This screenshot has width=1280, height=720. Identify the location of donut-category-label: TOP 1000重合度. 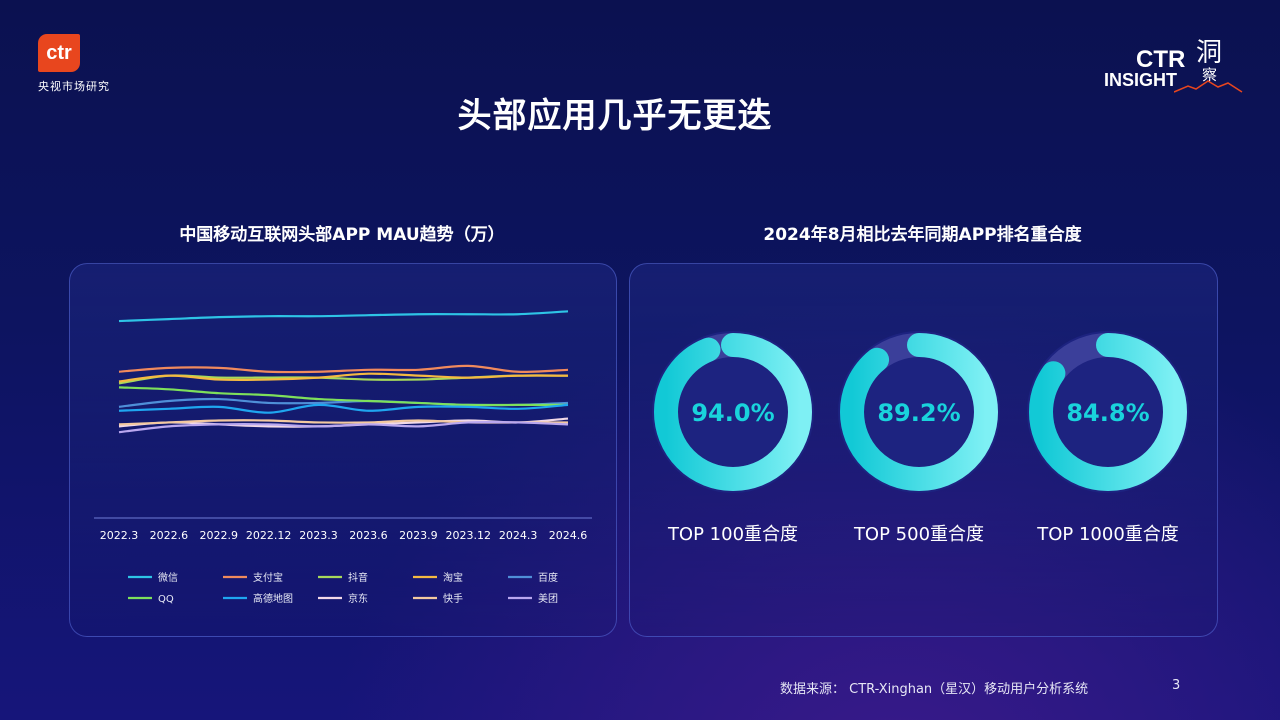
(1107, 534).